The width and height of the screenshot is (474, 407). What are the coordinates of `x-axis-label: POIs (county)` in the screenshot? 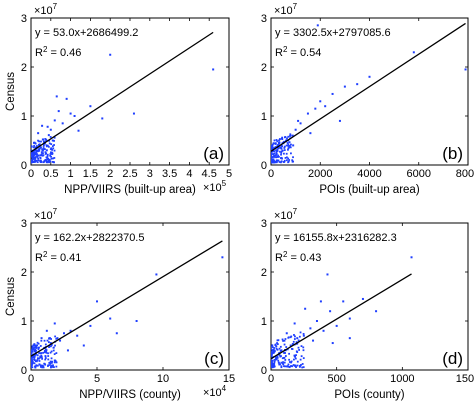 It's located at (369, 395).